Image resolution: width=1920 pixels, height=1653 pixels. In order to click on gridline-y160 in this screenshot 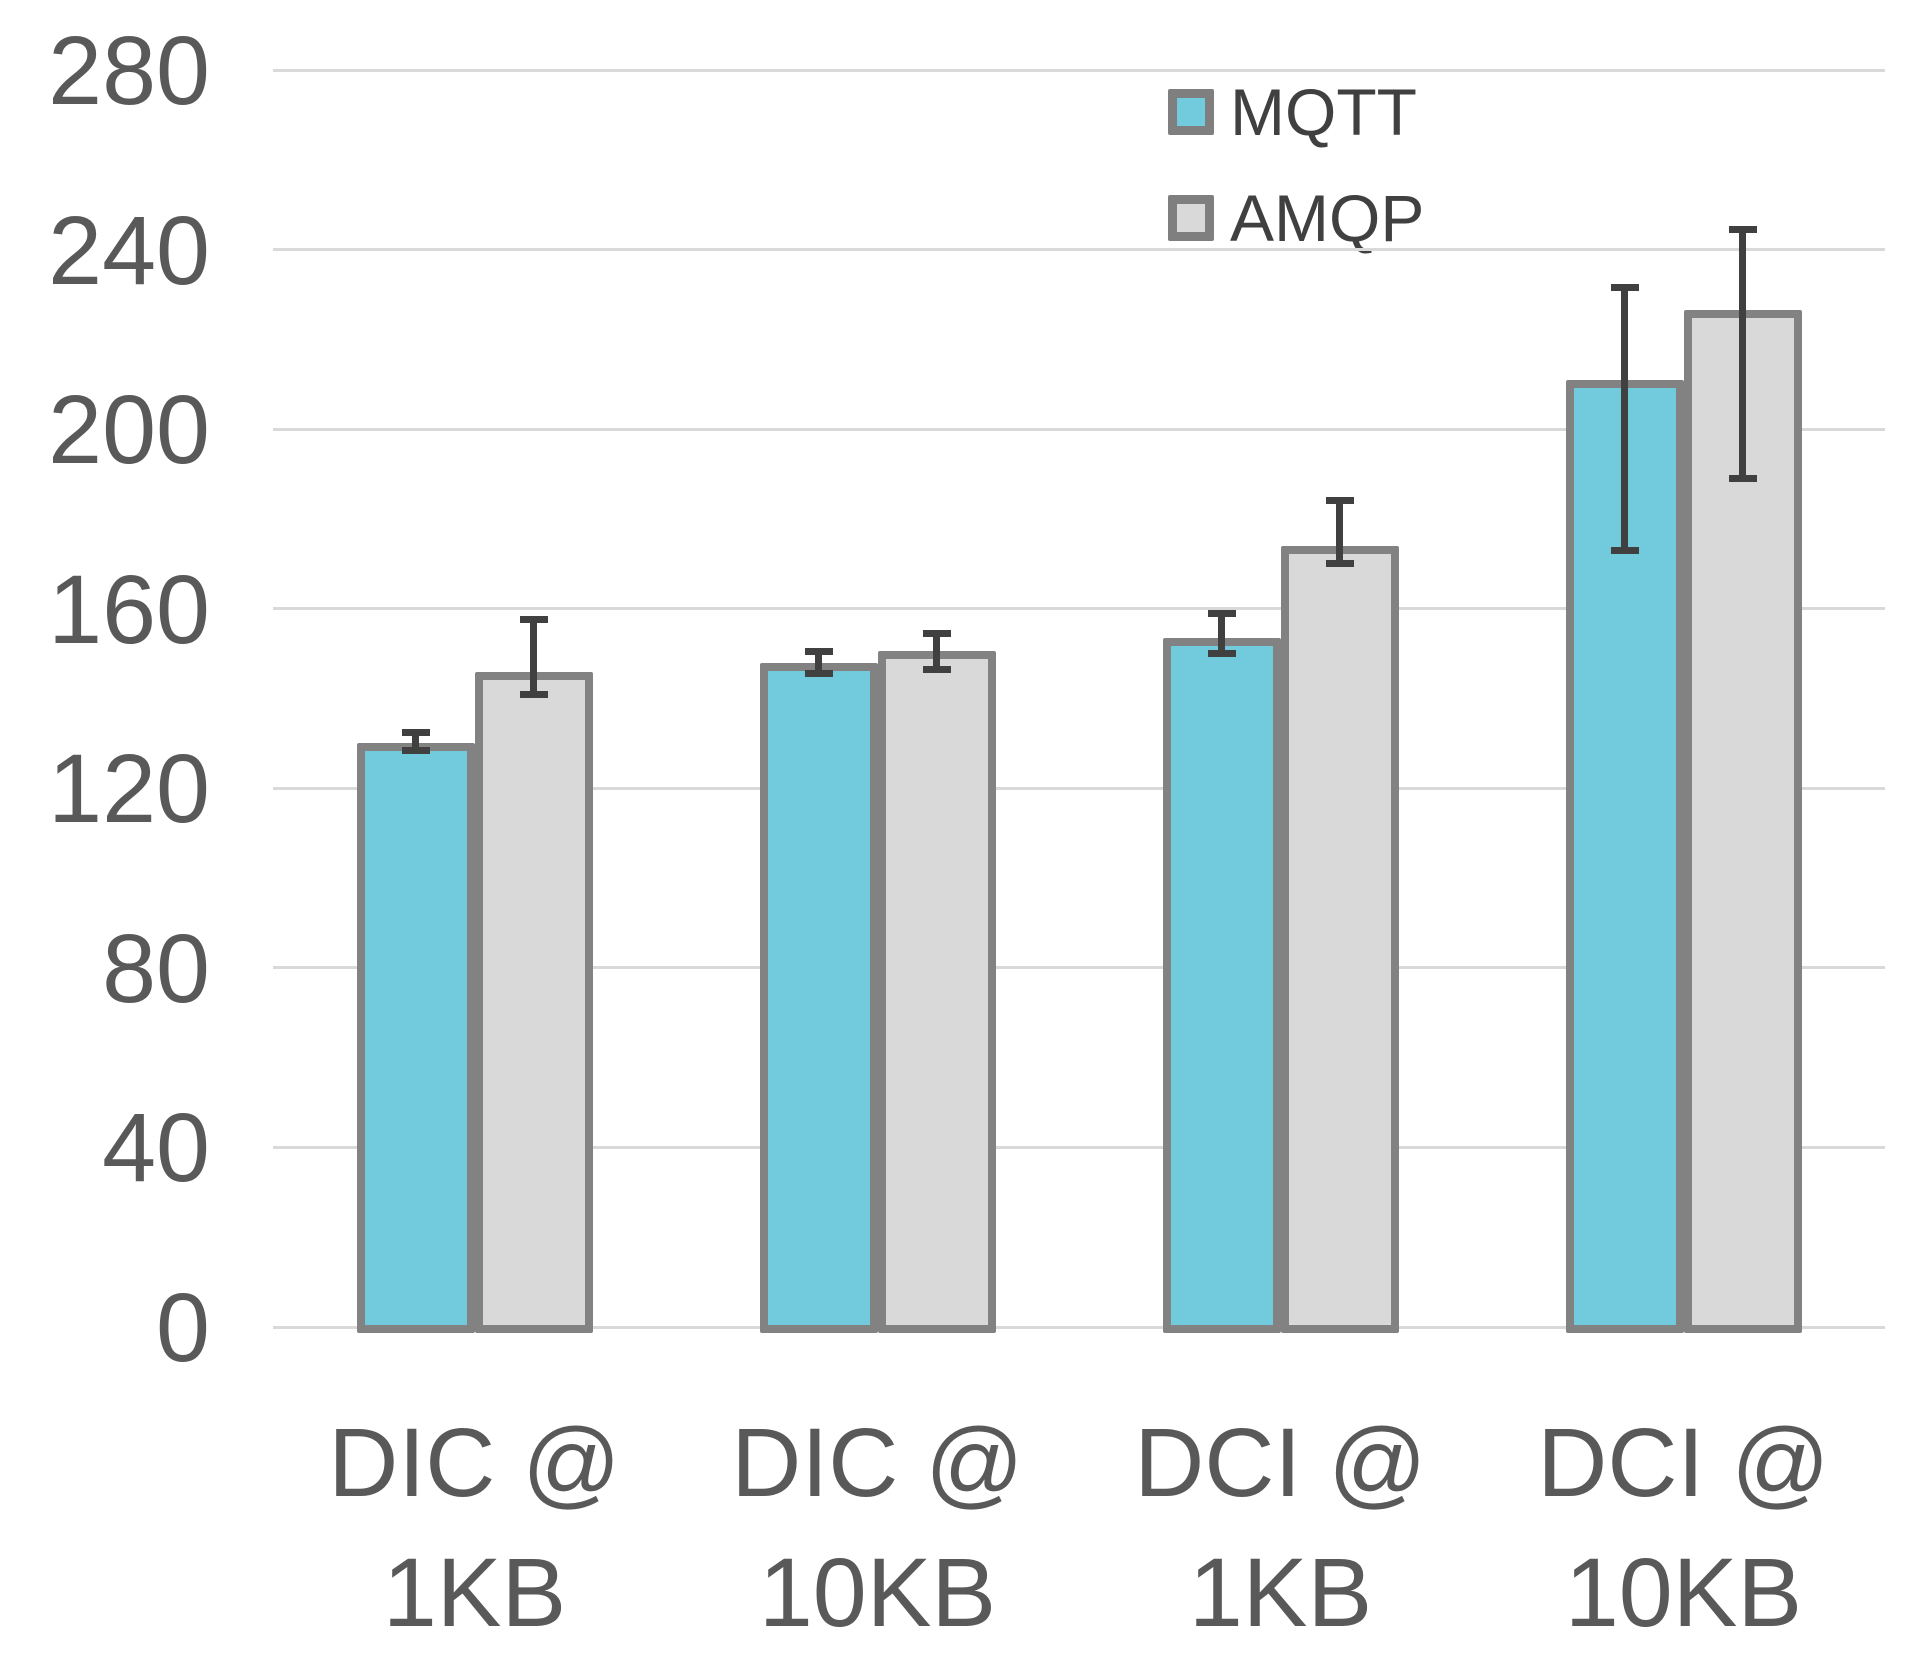, I will do `click(1079, 609)`.